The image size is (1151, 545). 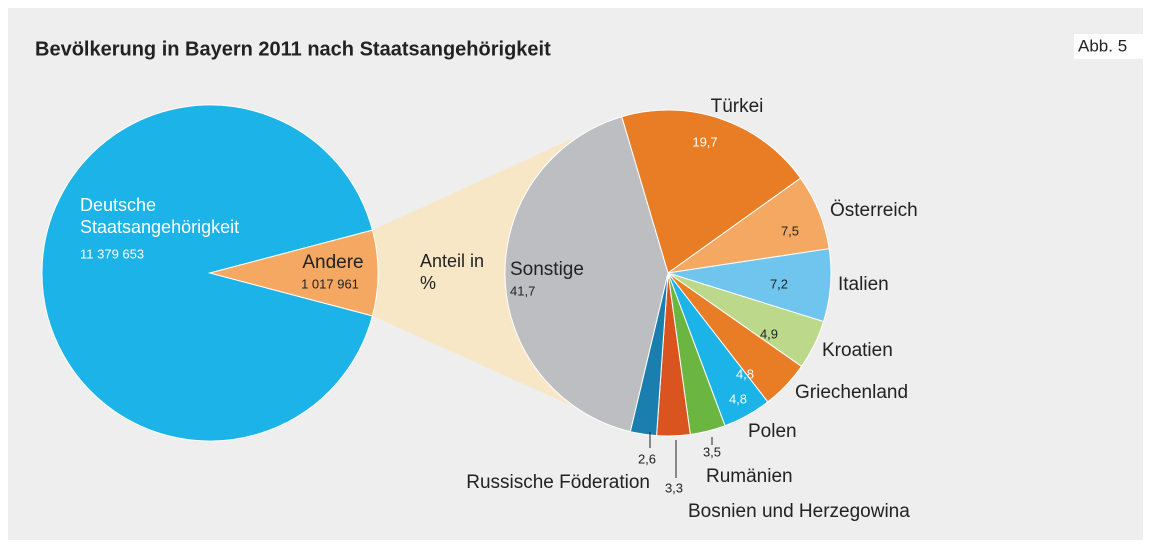 What do you see at coordinates (749, 476) in the screenshot?
I see `slice-label: Rumänien` at bounding box center [749, 476].